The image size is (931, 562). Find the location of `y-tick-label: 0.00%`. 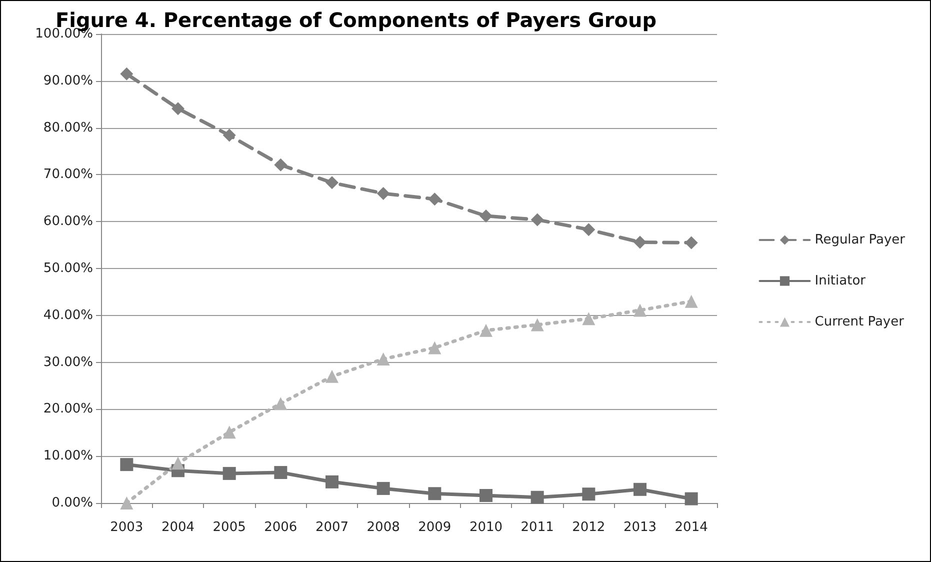

y-tick-label: 0.00% is located at coordinates (72, 503).